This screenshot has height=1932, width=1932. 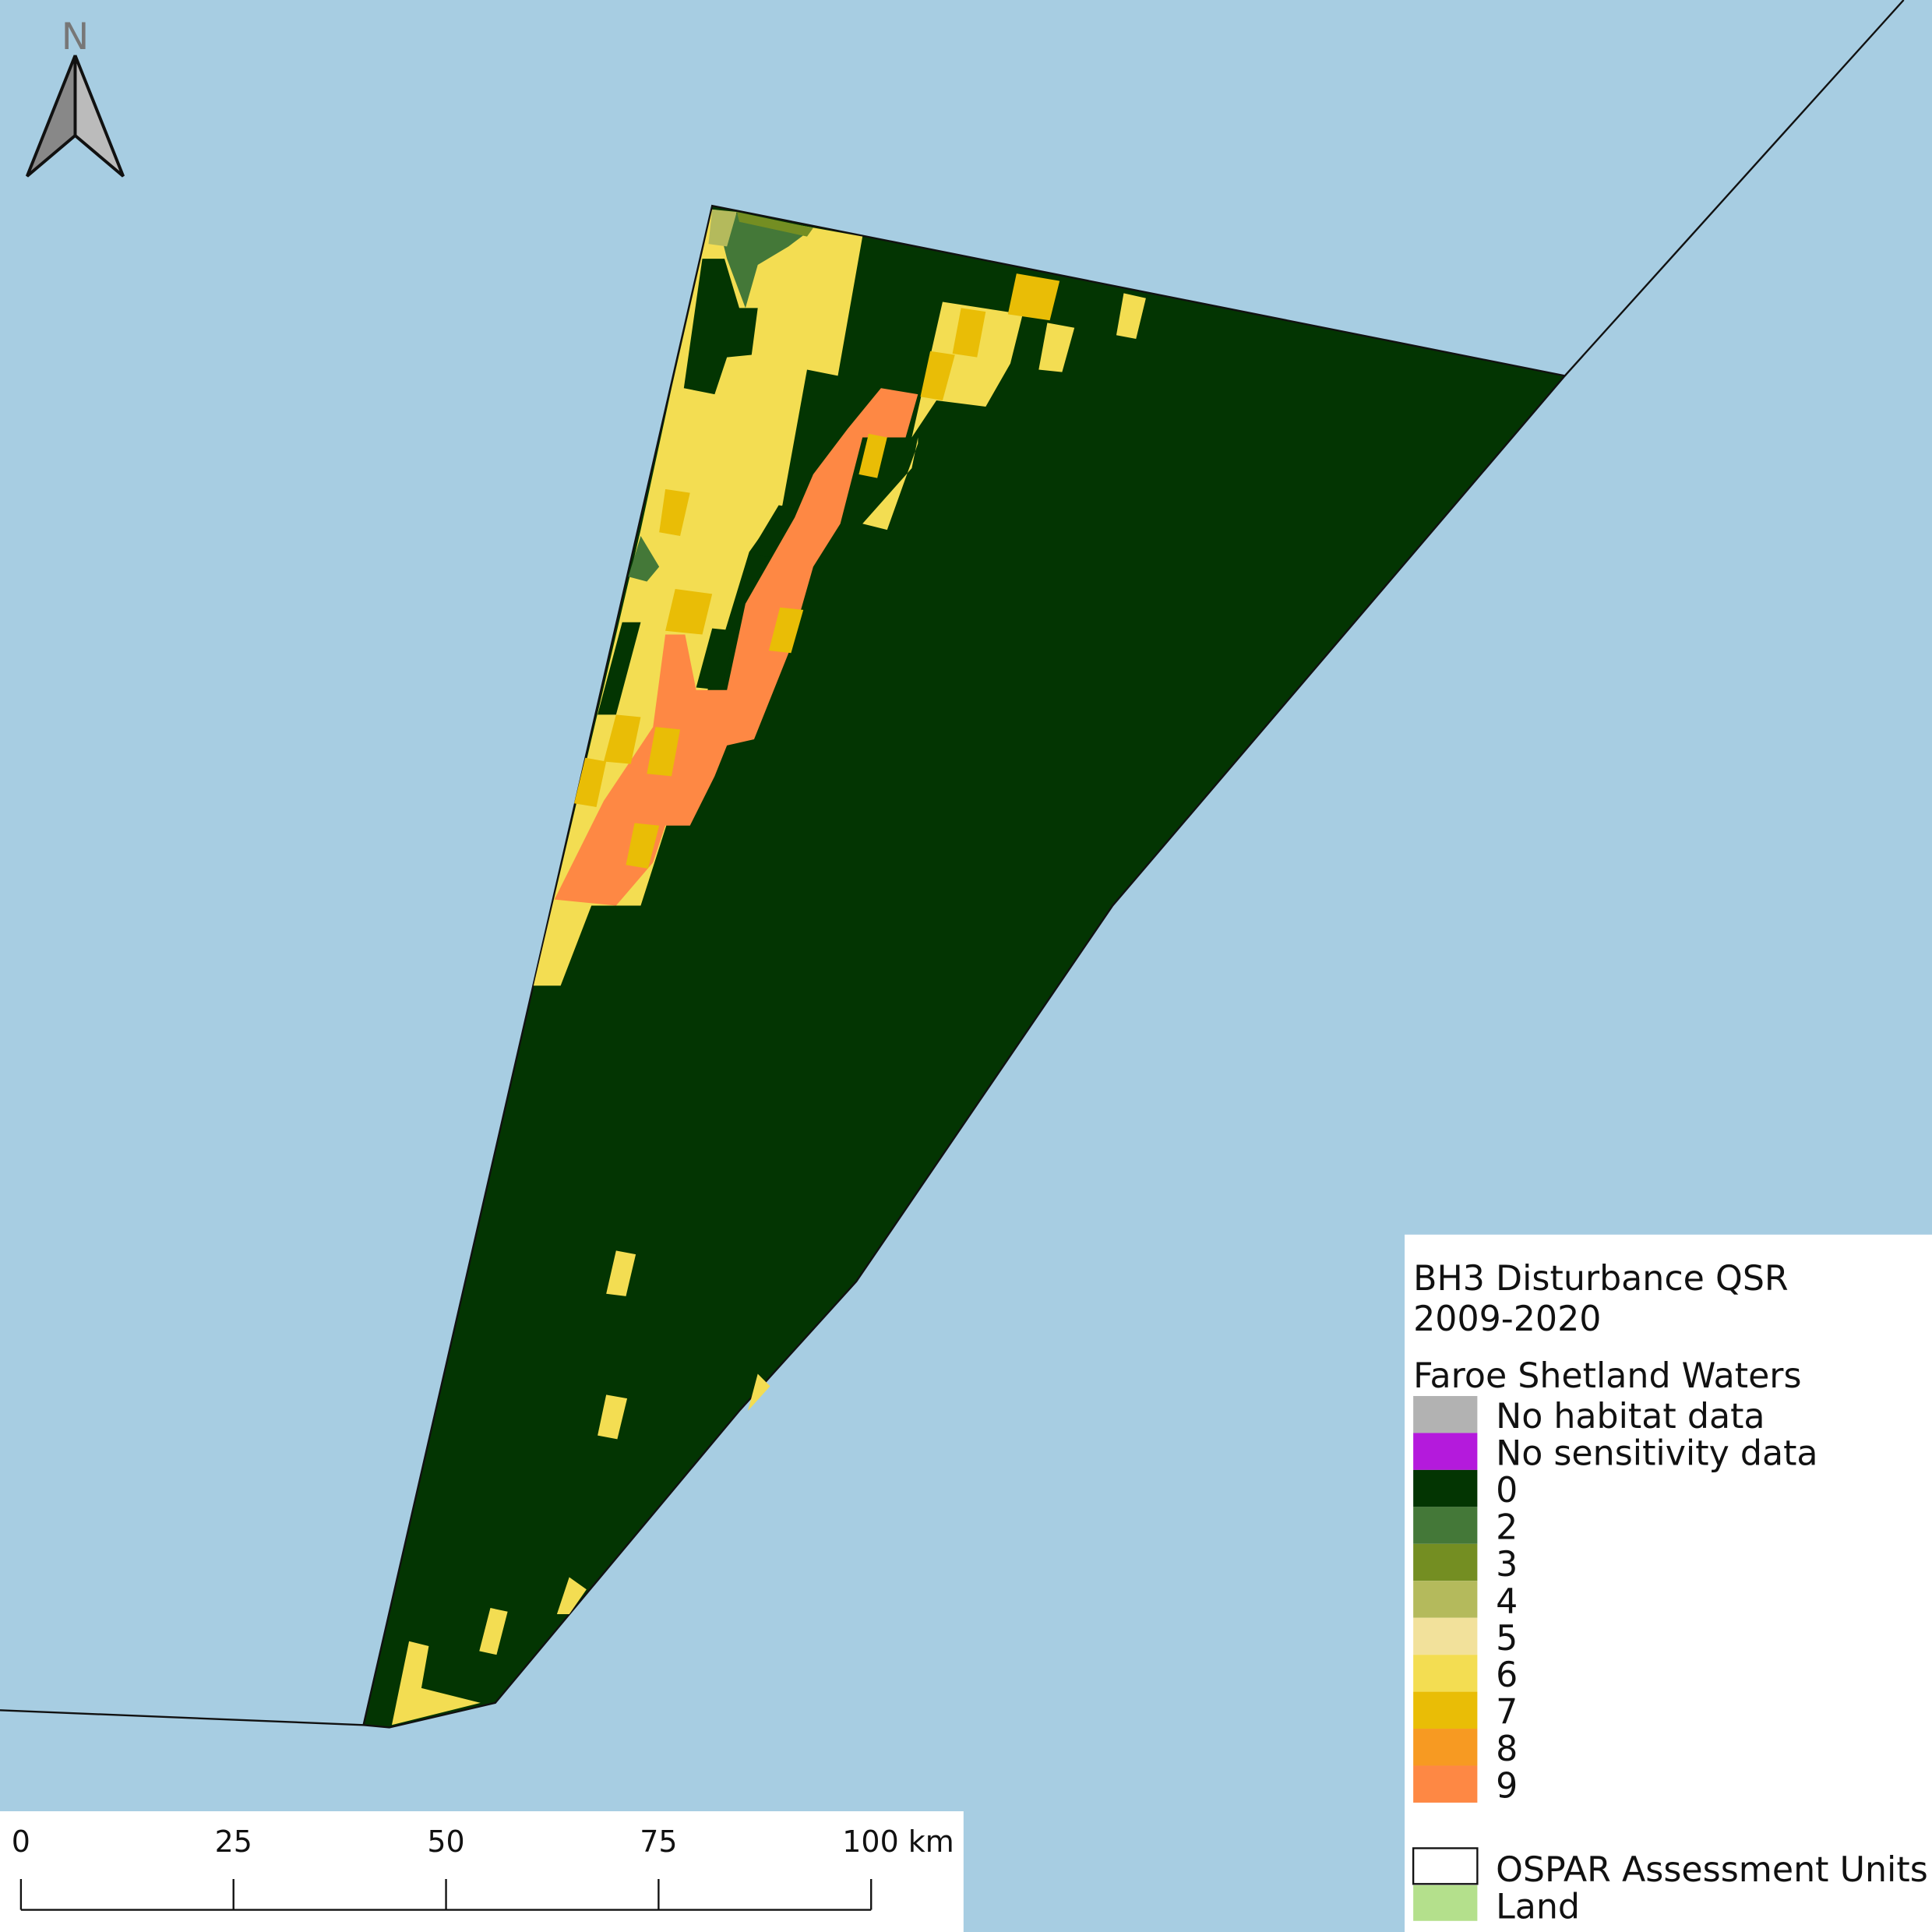 I want to click on scale-bar-background, so click(x=482, y=1871).